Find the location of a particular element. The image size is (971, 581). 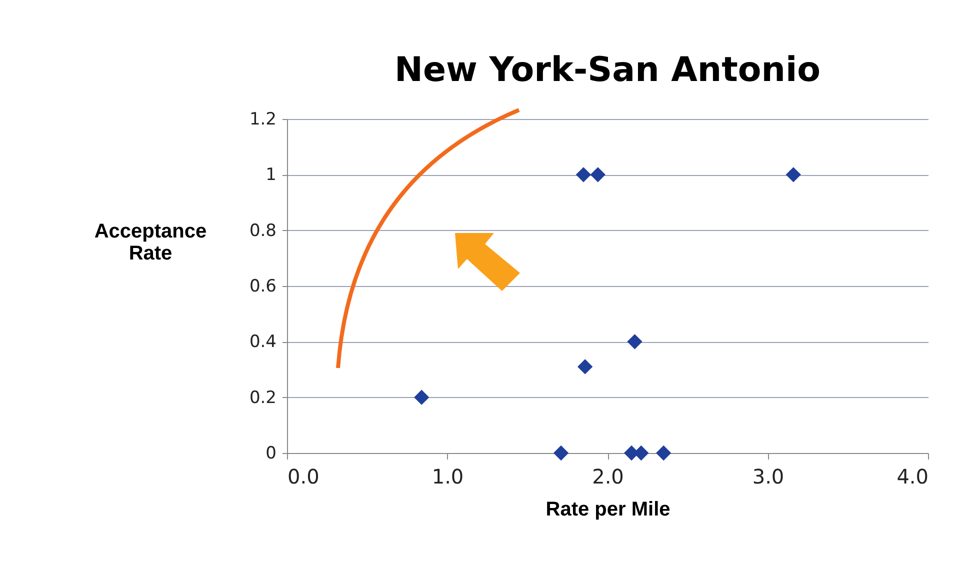

y-axis-title: Acceptance Rate is located at coordinates (150, 242).